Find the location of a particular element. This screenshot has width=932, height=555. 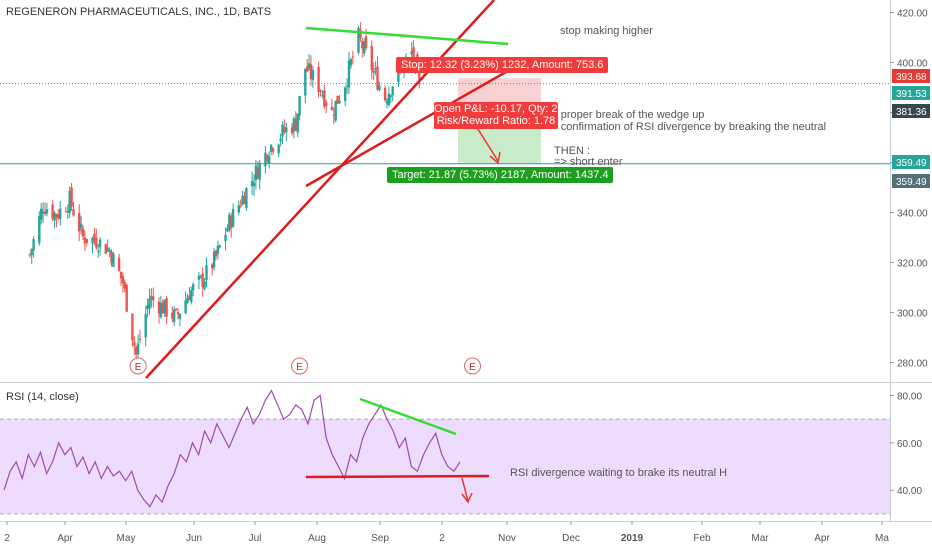

note-proper-break: - proper break of the wedge up is located at coordinates (629, 115).